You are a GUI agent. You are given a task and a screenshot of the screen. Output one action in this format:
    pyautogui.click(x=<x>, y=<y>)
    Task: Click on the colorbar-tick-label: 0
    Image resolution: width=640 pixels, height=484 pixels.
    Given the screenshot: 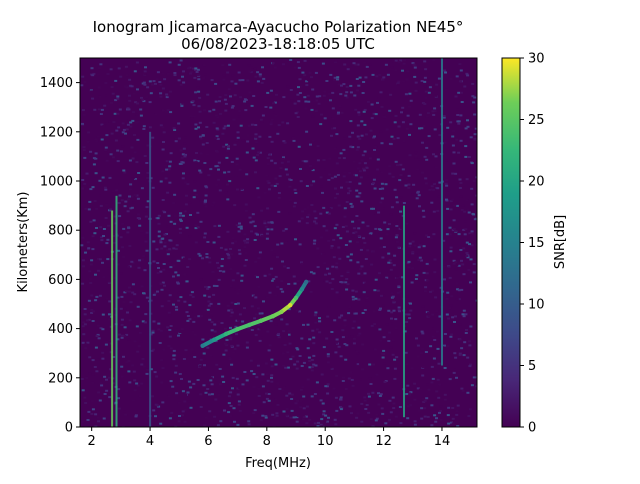 What is the action you would take?
    pyautogui.click(x=532, y=428)
    